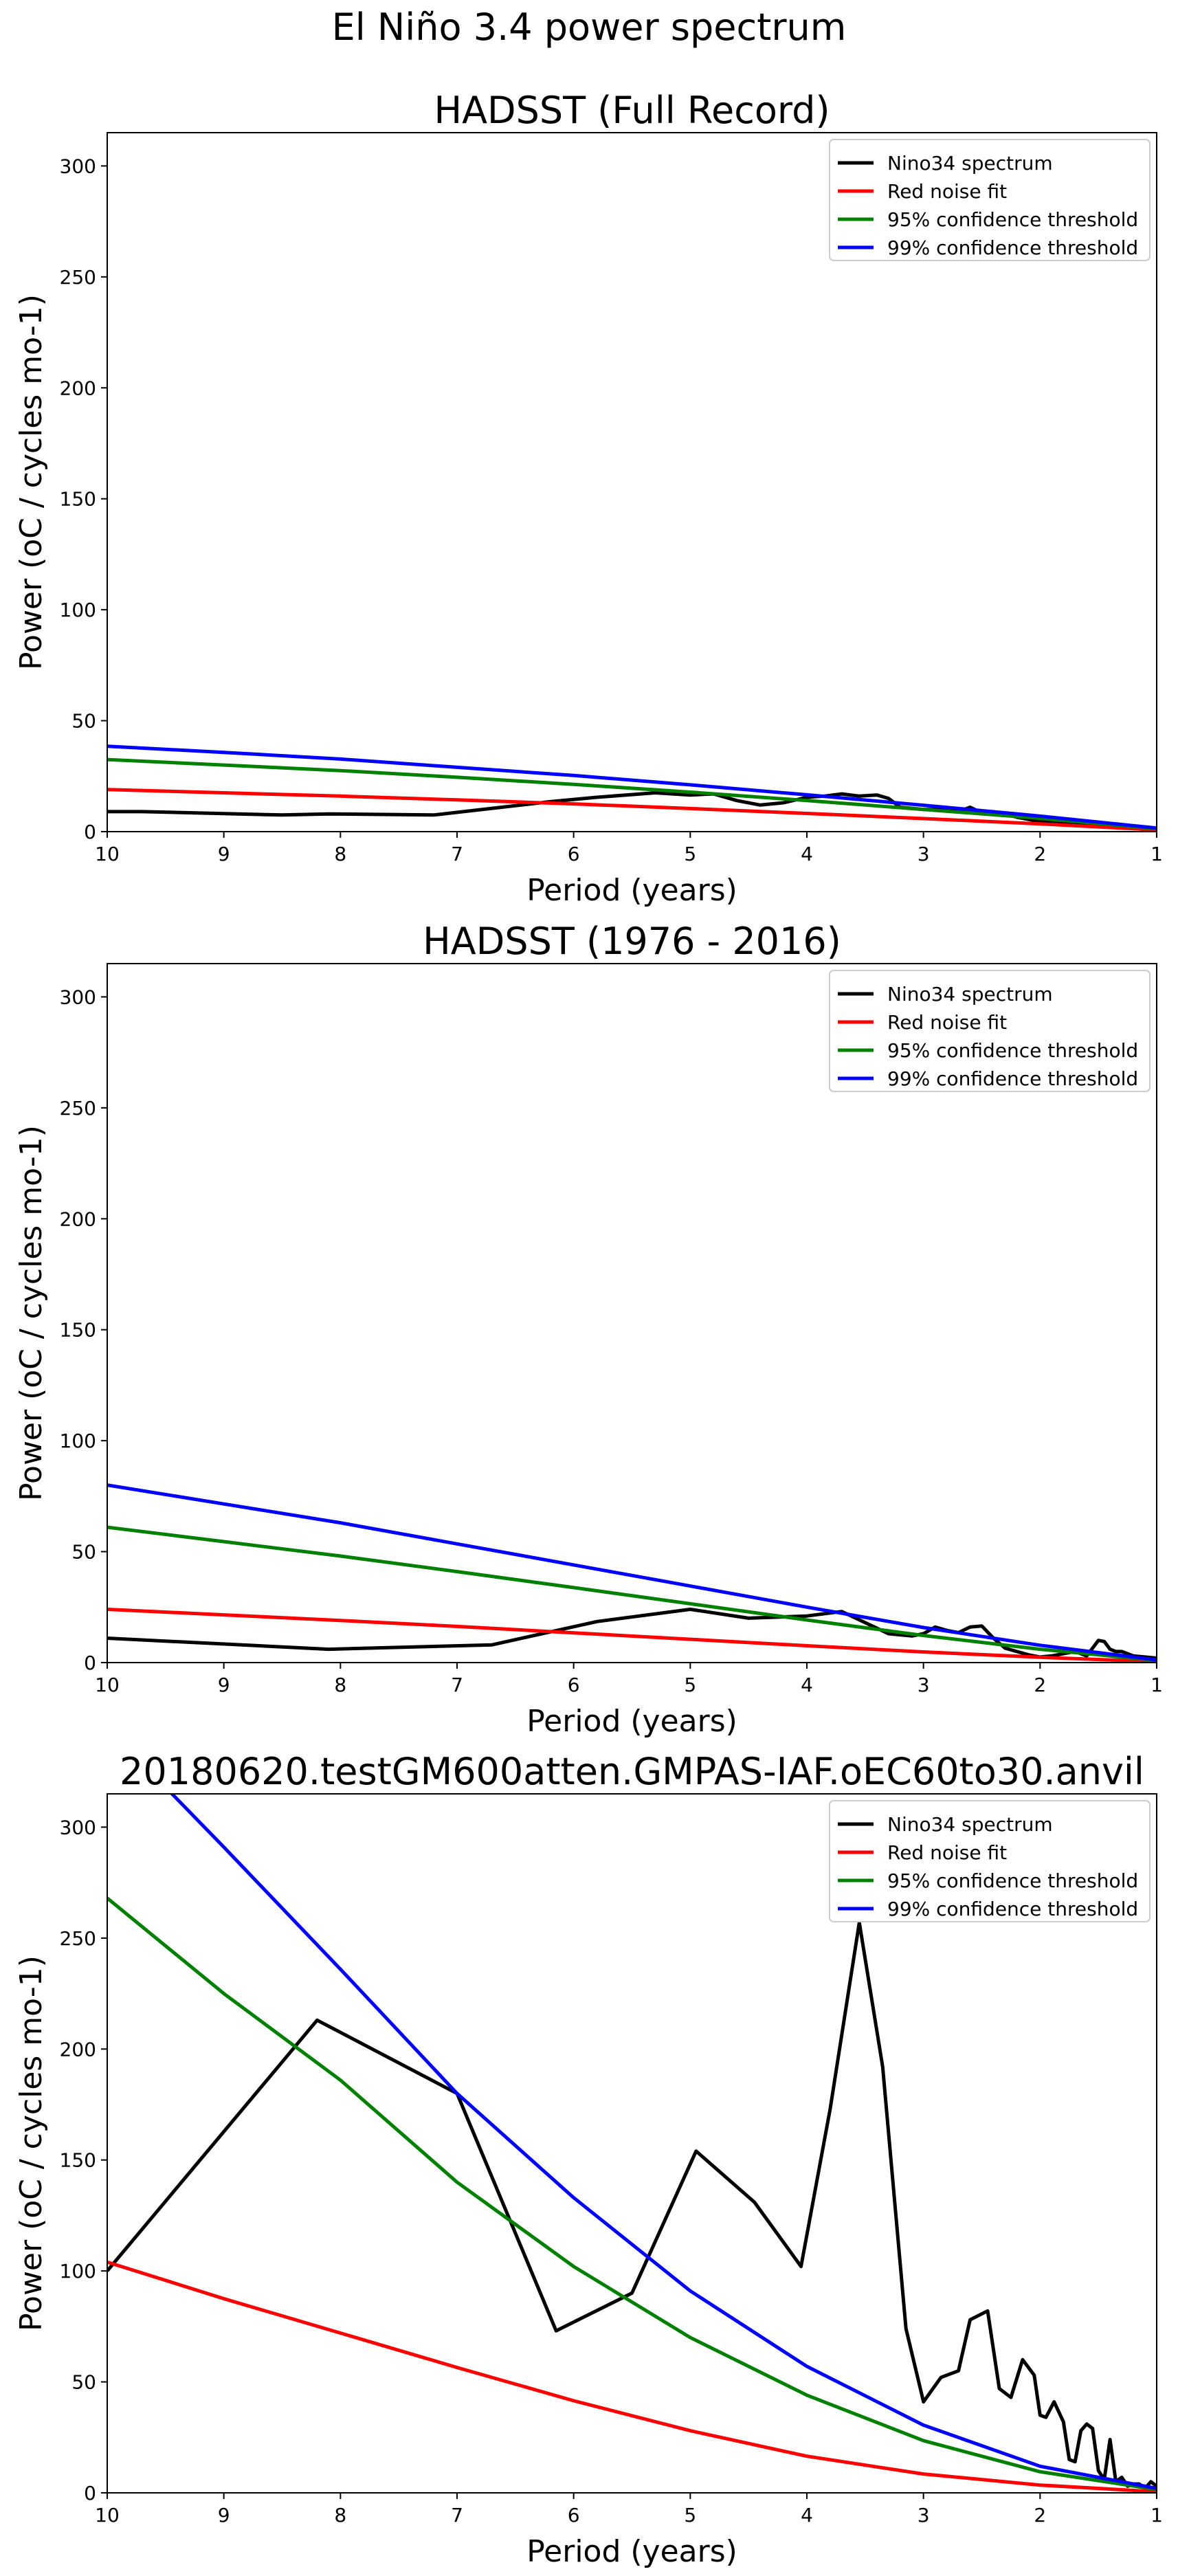 The width and height of the screenshot is (1178, 2576). Describe the element at coordinates (589, 27) in the screenshot. I see `figure-suptitle: El Niño 3.4 power spectrum` at that location.